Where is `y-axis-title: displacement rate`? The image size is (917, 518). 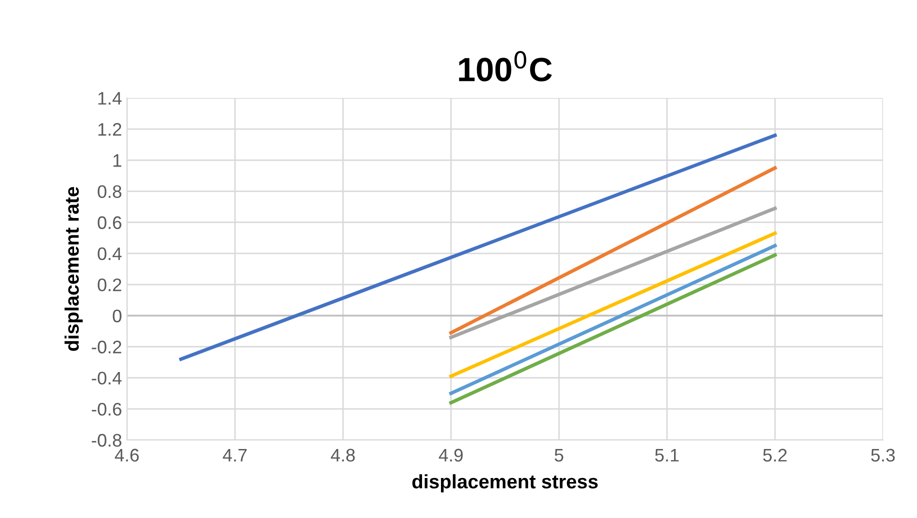 y-axis-title: displacement rate is located at coordinates (73, 268).